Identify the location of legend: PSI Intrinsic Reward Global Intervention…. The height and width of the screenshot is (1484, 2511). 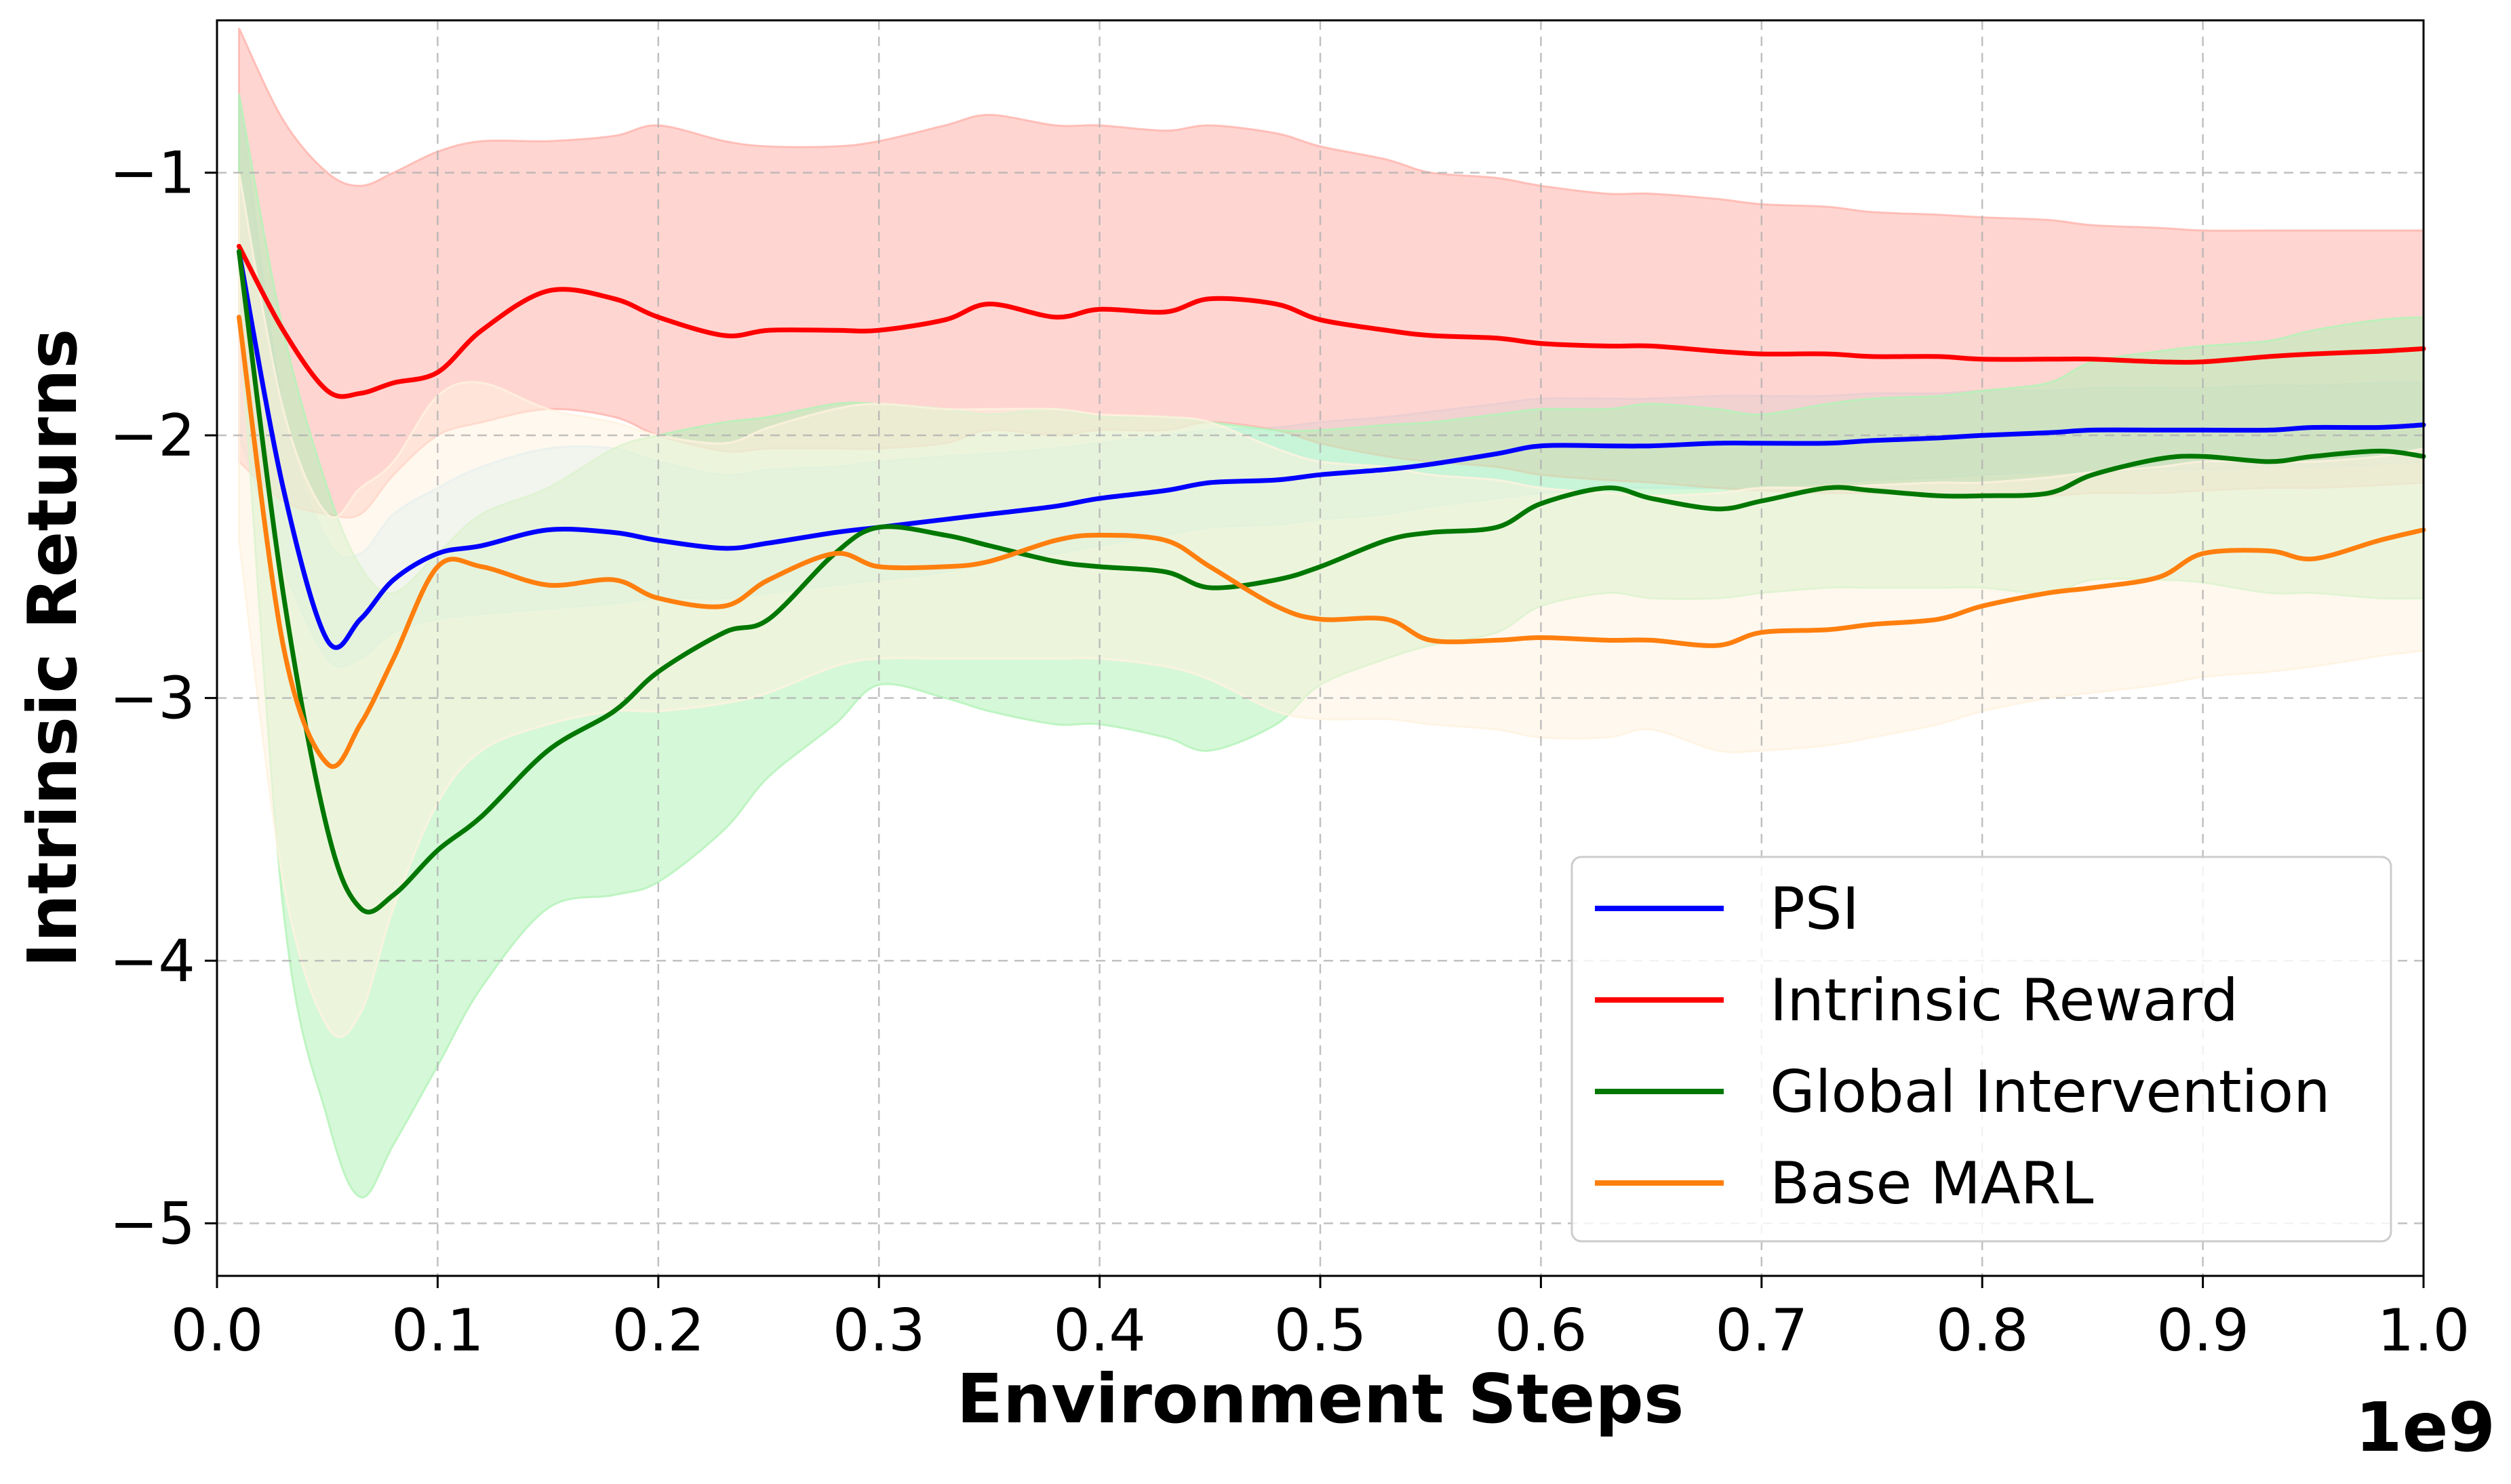
(1981, 1049).